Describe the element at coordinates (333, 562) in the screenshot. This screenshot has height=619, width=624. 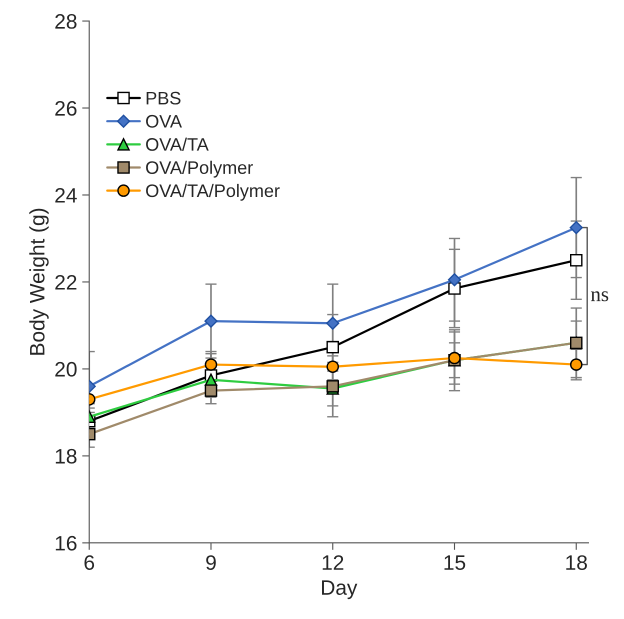
I see `x-tick-label: 12` at that location.